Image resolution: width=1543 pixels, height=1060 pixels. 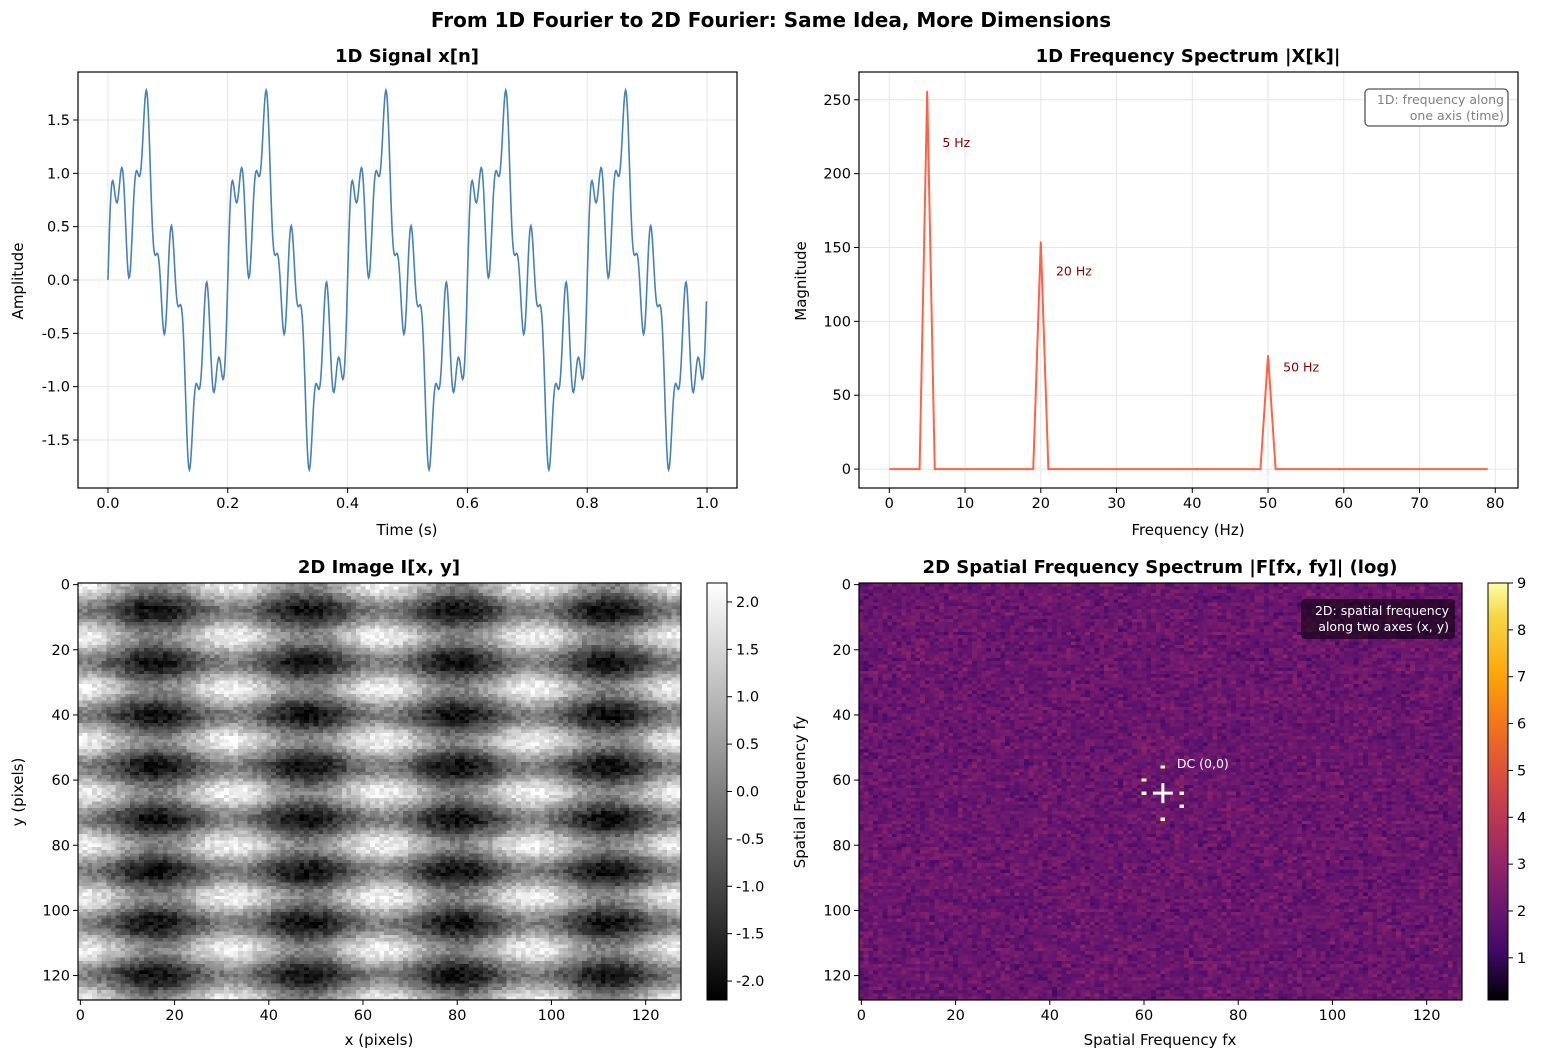 What do you see at coordinates (842, 781) in the screenshot?
I see `spectrum2d-ytick-label: 60` at bounding box center [842, 781].